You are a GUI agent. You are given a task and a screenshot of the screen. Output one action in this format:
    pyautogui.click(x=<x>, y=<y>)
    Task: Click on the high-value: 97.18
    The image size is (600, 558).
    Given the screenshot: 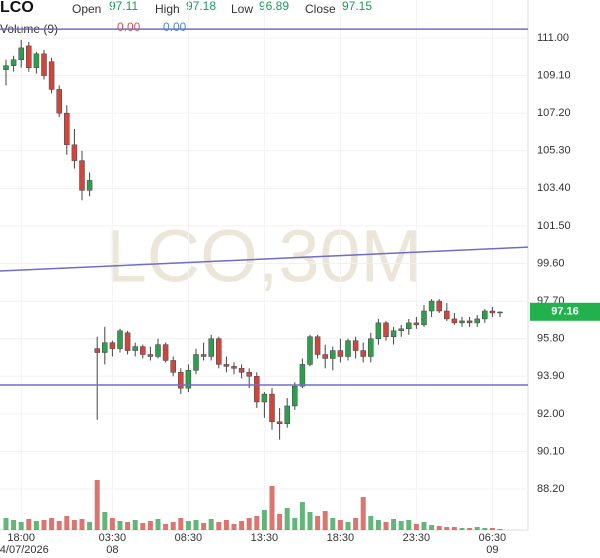 What is the action you would take?
    pyautogui.click(x=201, y=6)
    